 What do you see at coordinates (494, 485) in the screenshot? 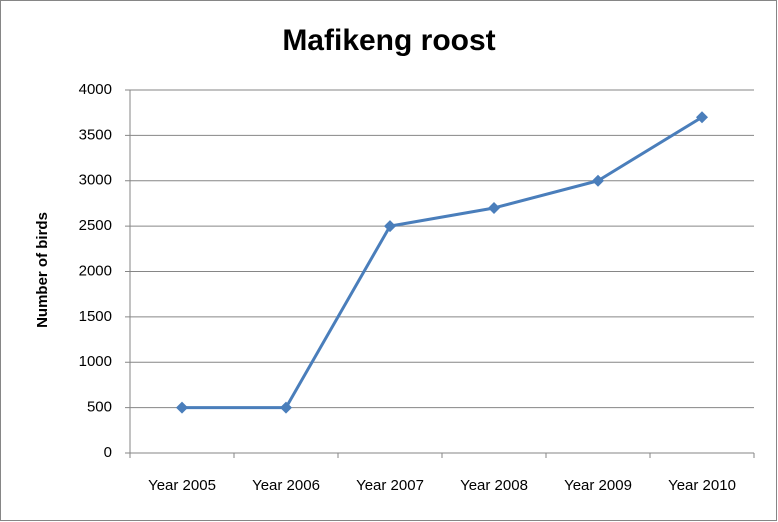
I see `x-tick-label: Year 2008` at bounding box center [494, 485].